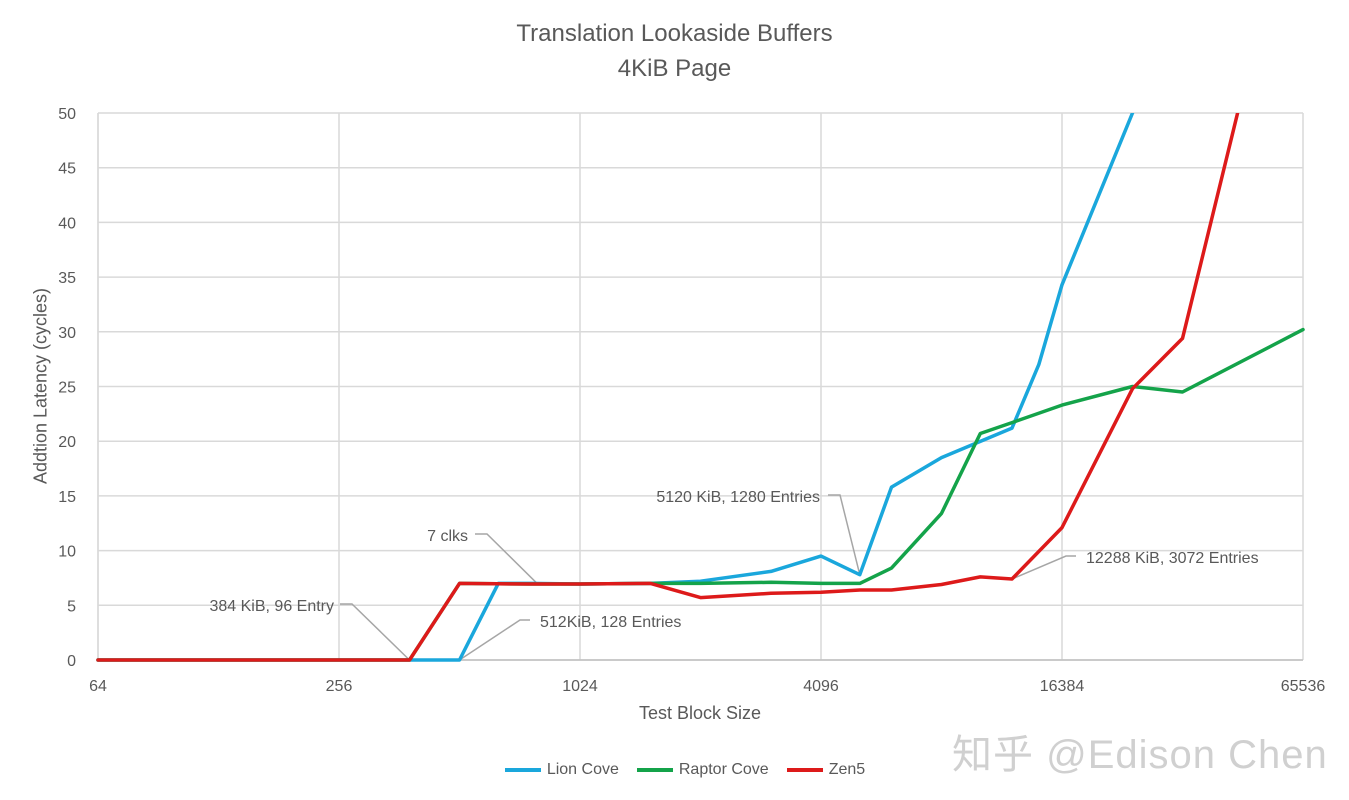 The image size is (1349, 800). What do you see at coordinates (708, 577) in the screenshot?
I see `annotation-leaders` at bounding box center [708, 577].